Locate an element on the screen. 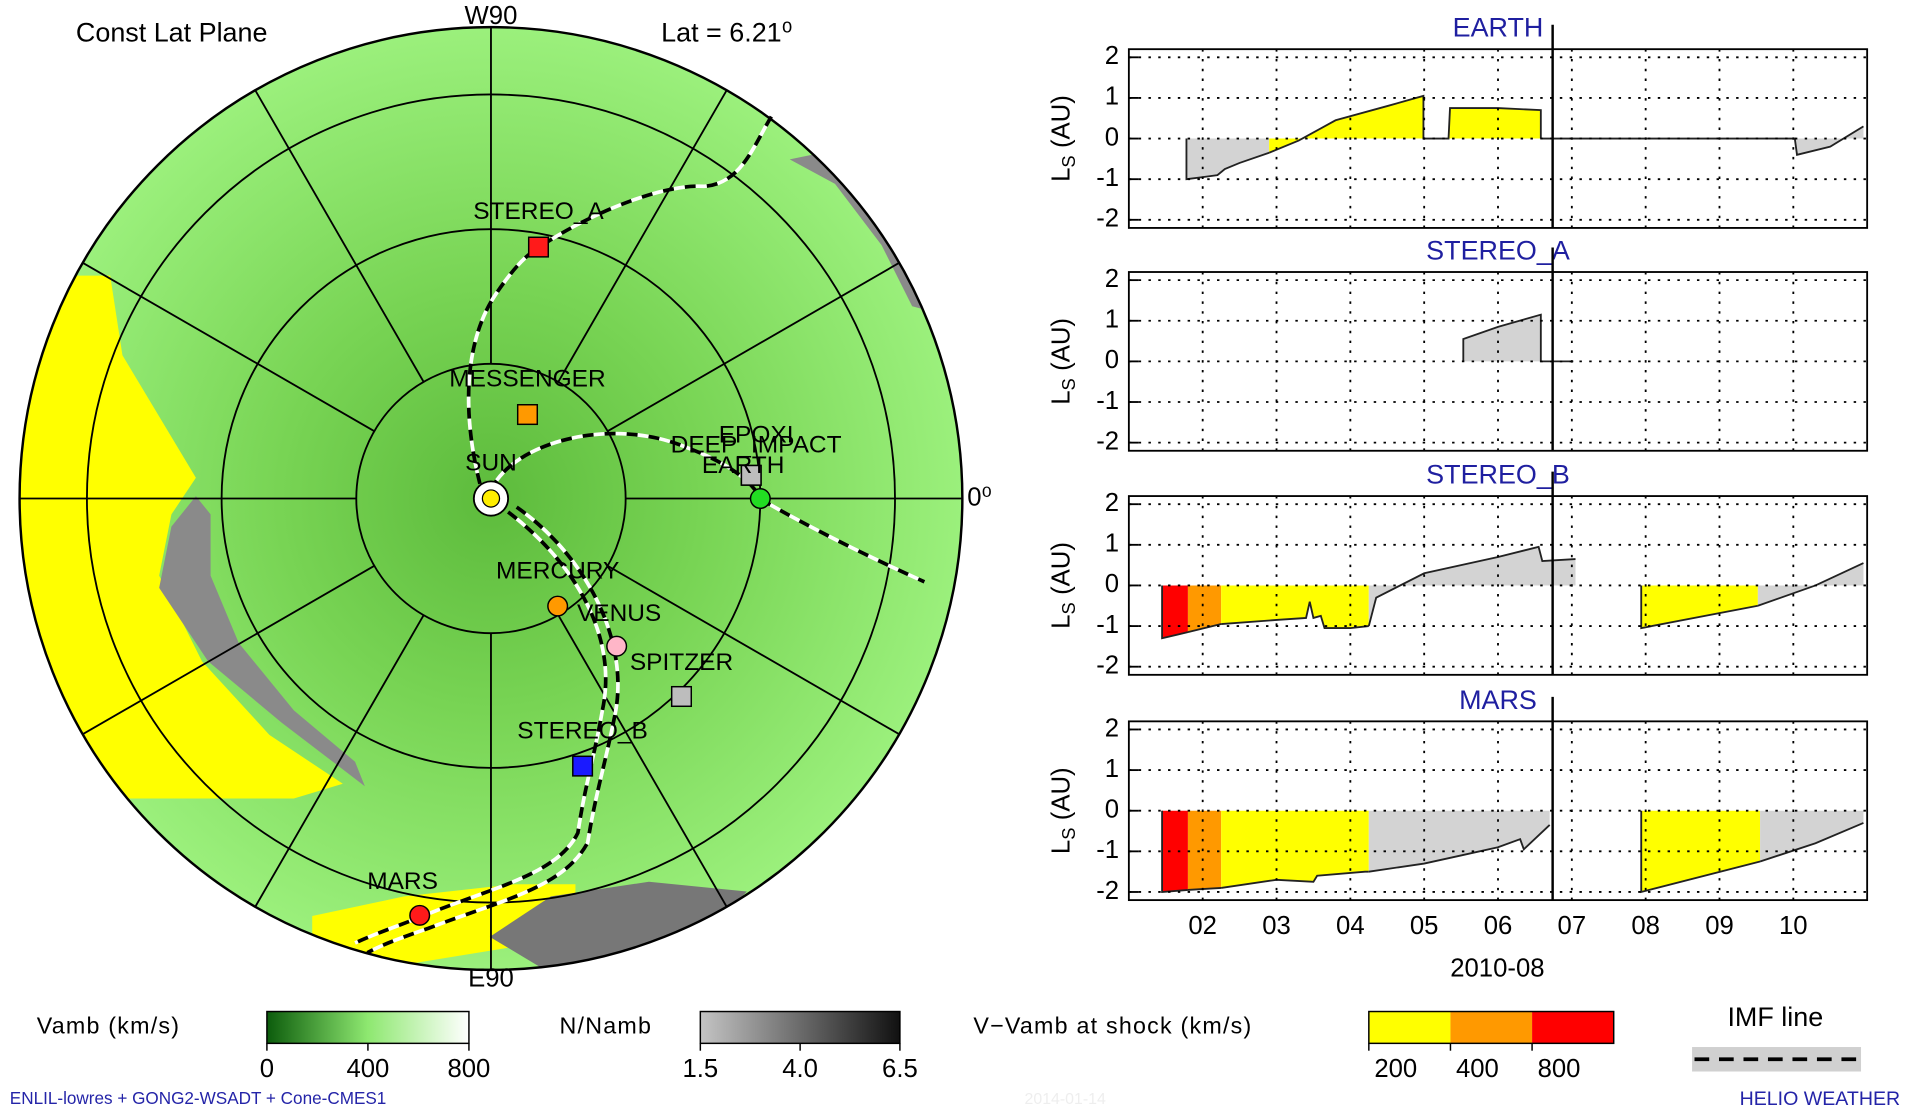 Image resolution: width=1910 pixels, height=1106 pixels. colorbar-tick-label: 0 is located at coordinates (267, 1069).